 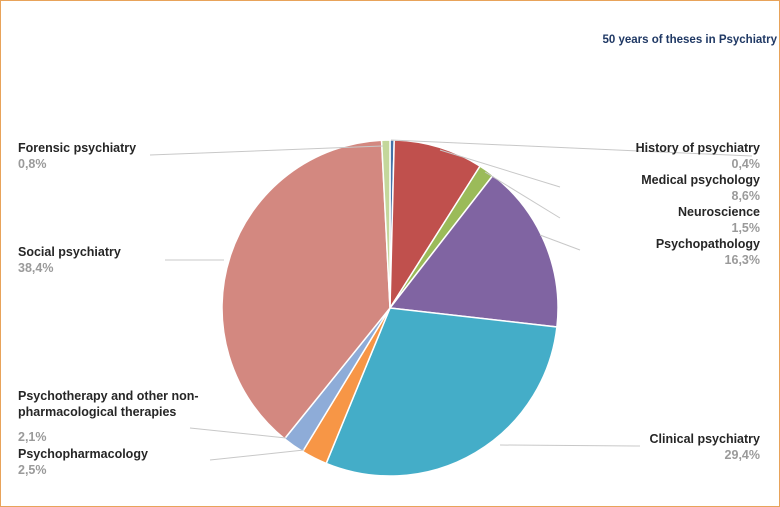 What do you see at coordinates (473, 251) in the screenshot?
I see `pie-slice-psychopathology` at bounding box center [473, 251].